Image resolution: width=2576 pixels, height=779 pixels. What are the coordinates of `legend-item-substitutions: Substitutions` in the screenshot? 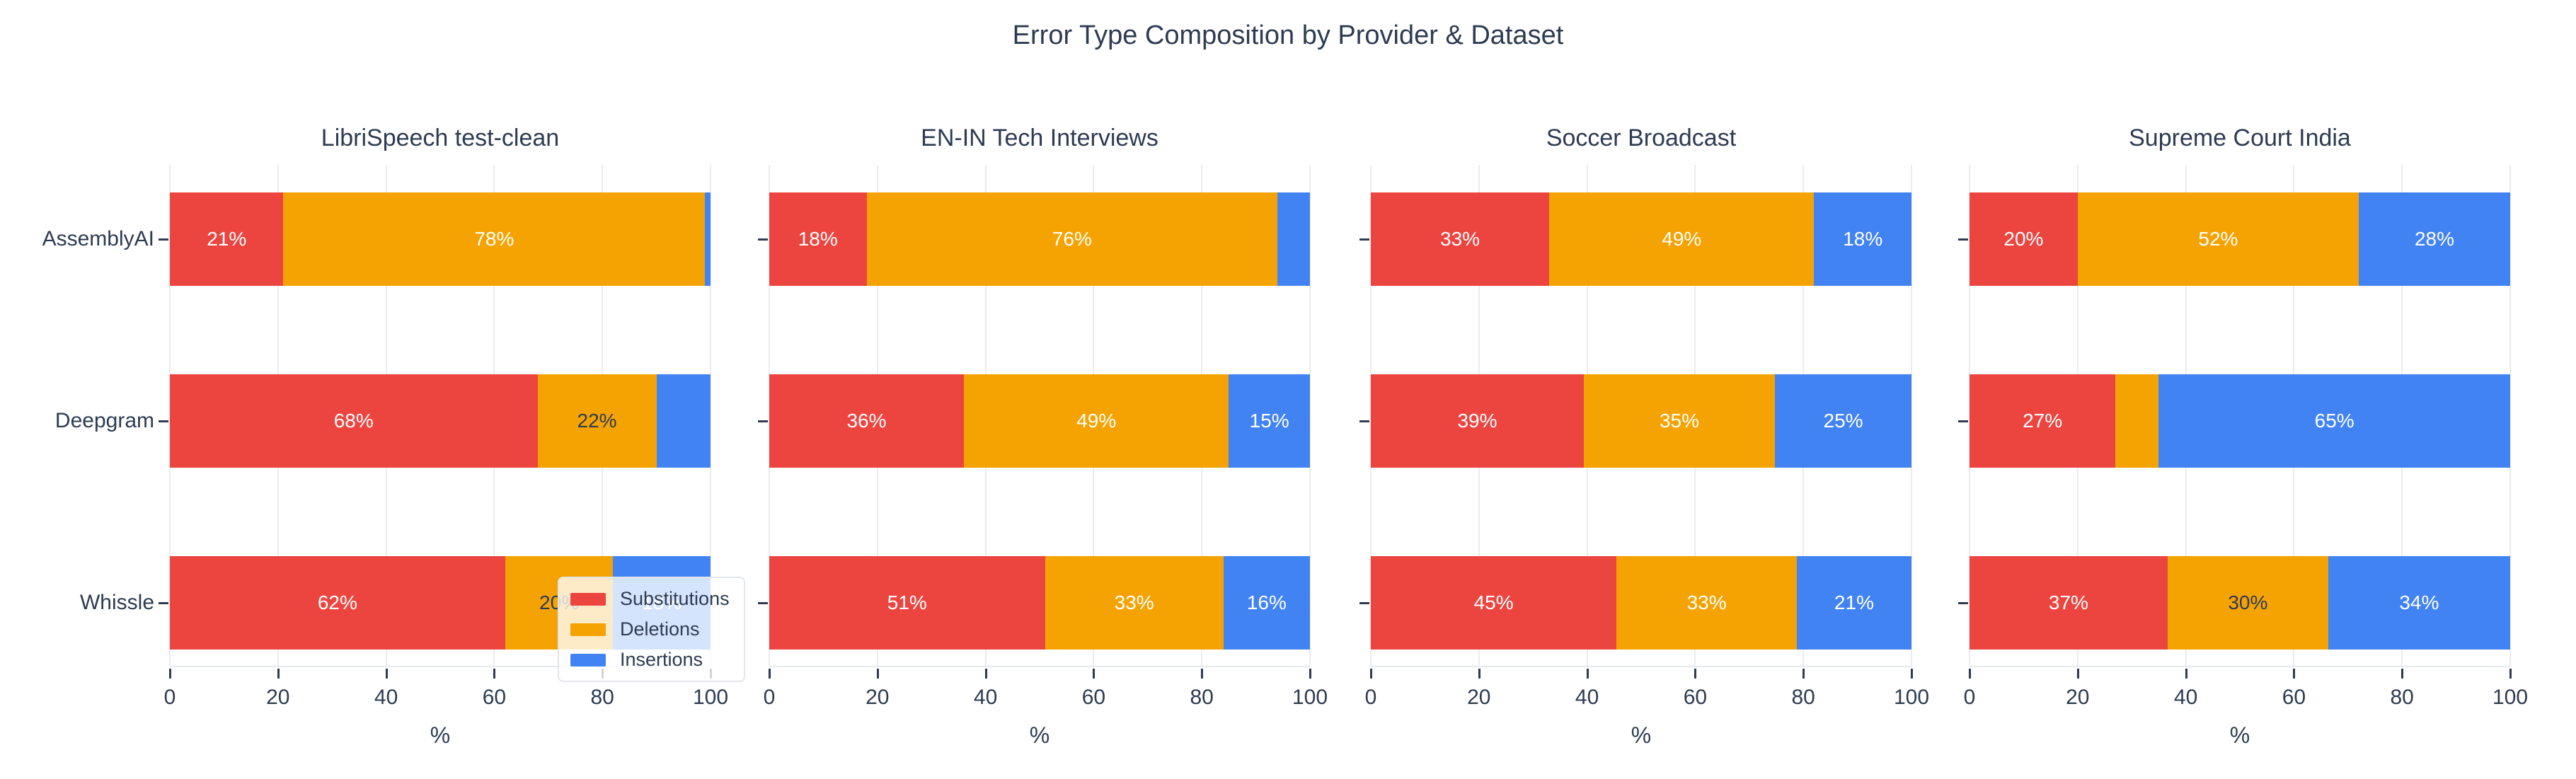 It's located at (650, 599).